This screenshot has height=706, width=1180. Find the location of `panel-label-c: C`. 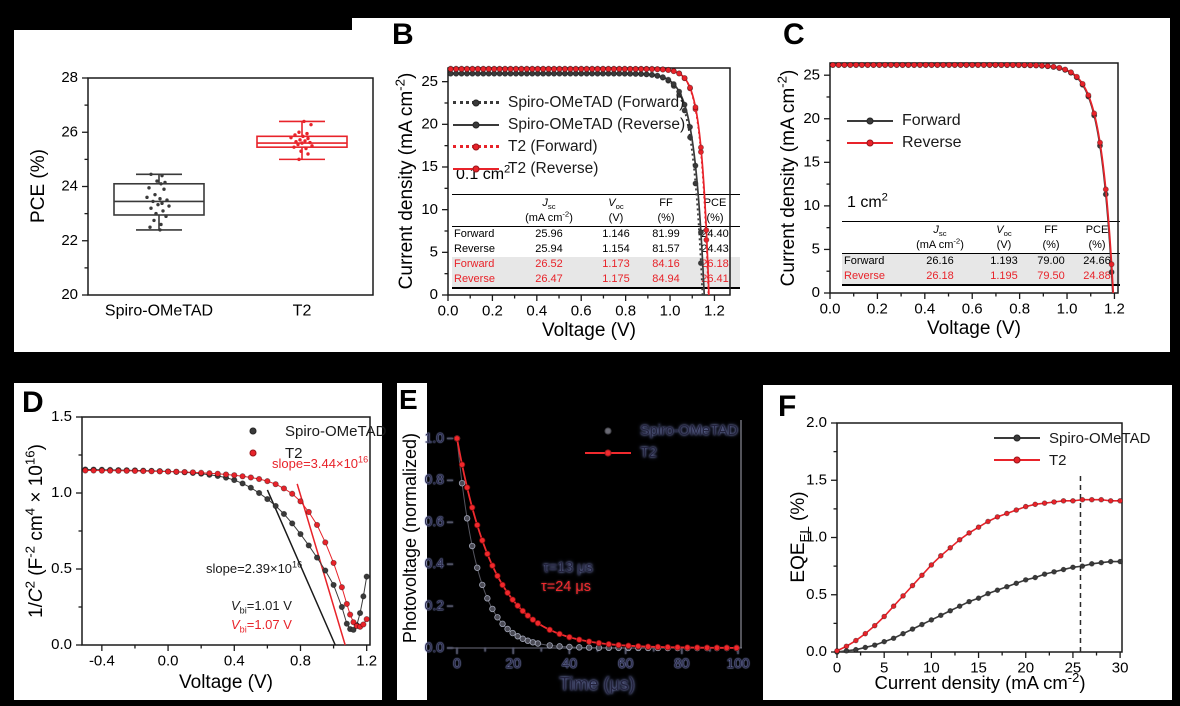

panel-label-c: C is located at coordinates (794, 34).